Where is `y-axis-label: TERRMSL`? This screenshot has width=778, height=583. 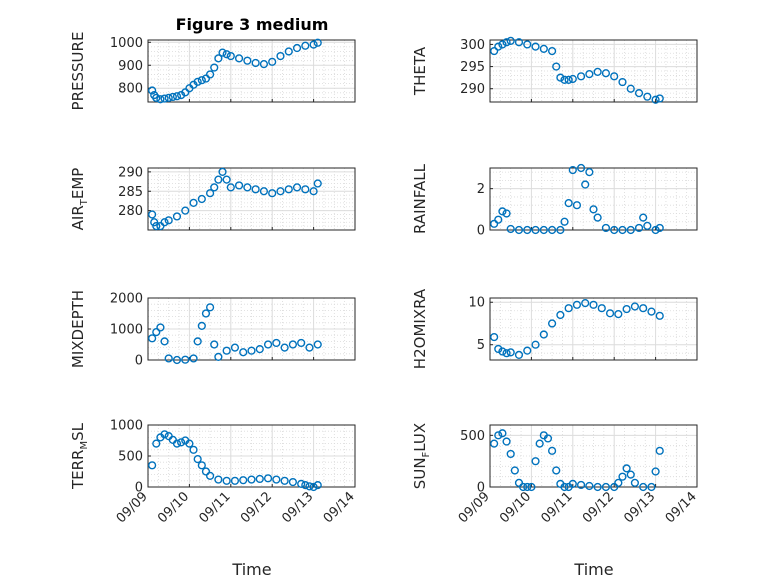 y-axis-label: TERRMSL is located at coordinates (79, 456).